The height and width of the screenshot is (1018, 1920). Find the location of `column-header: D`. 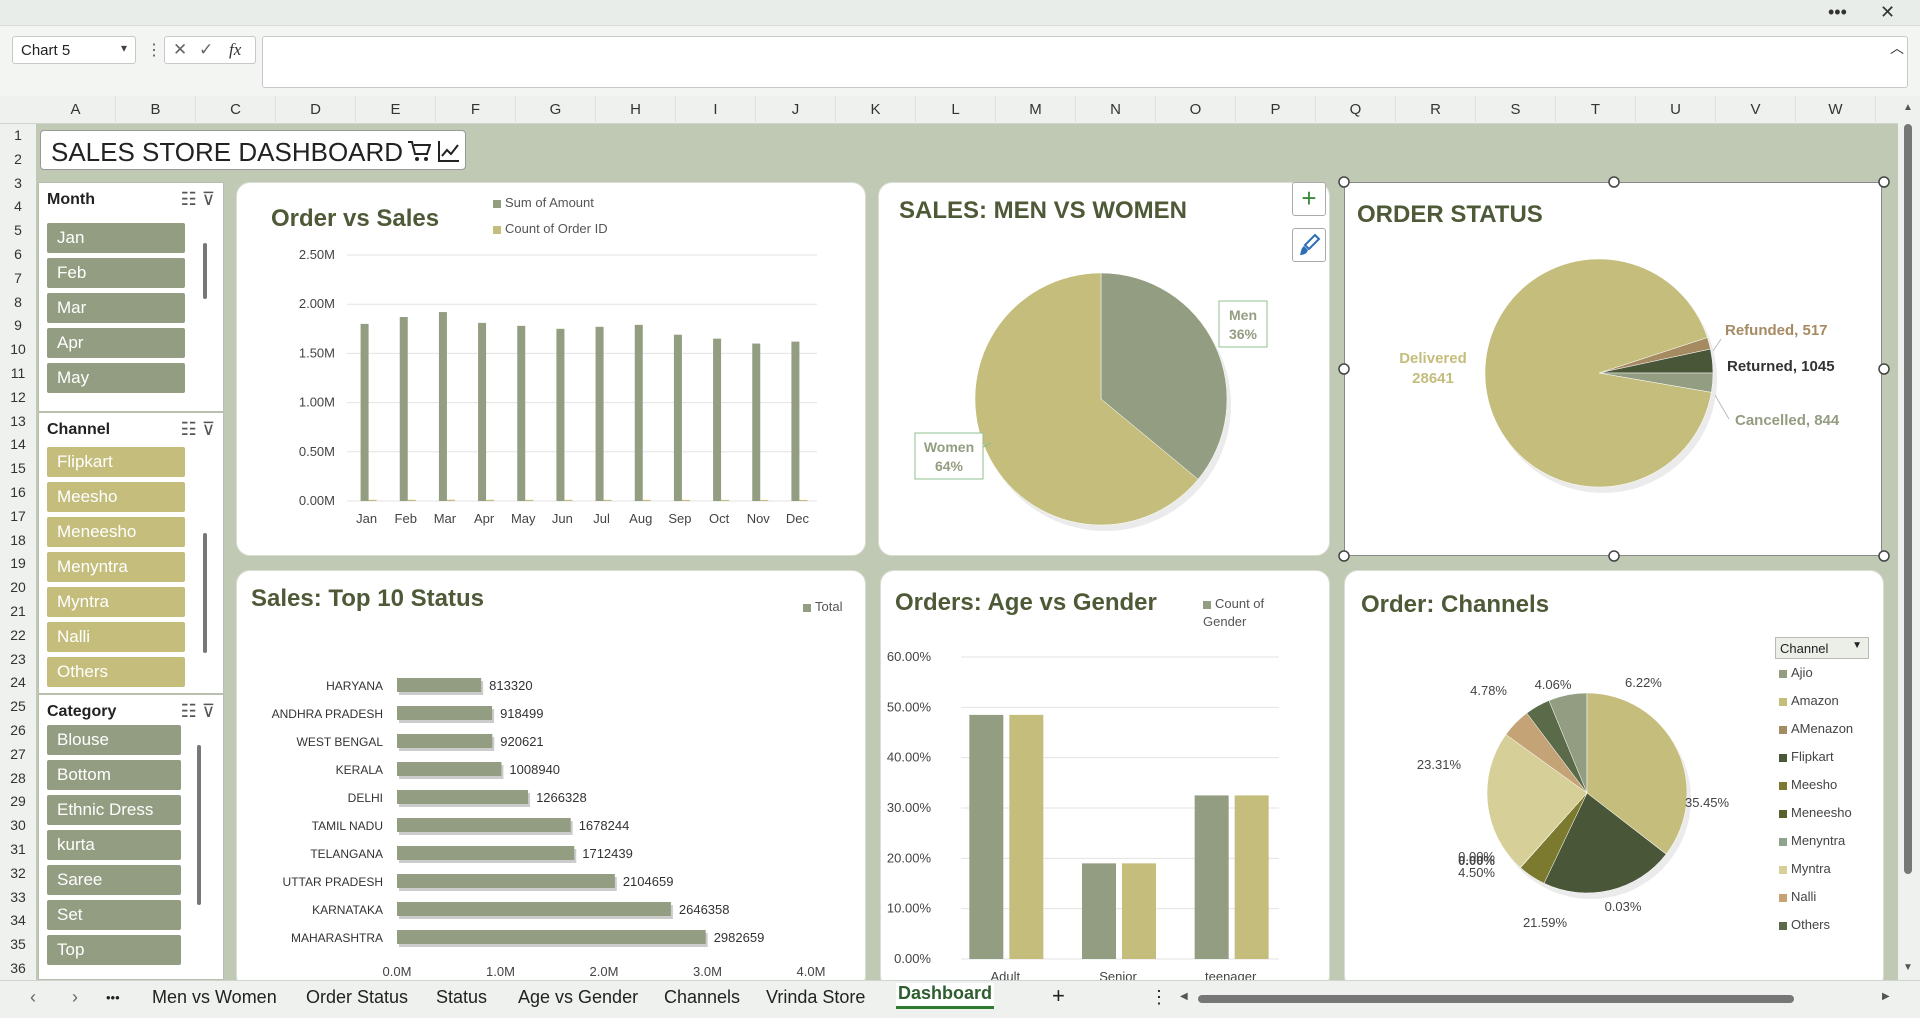

column-header: D is located at coordinates (316, 110).